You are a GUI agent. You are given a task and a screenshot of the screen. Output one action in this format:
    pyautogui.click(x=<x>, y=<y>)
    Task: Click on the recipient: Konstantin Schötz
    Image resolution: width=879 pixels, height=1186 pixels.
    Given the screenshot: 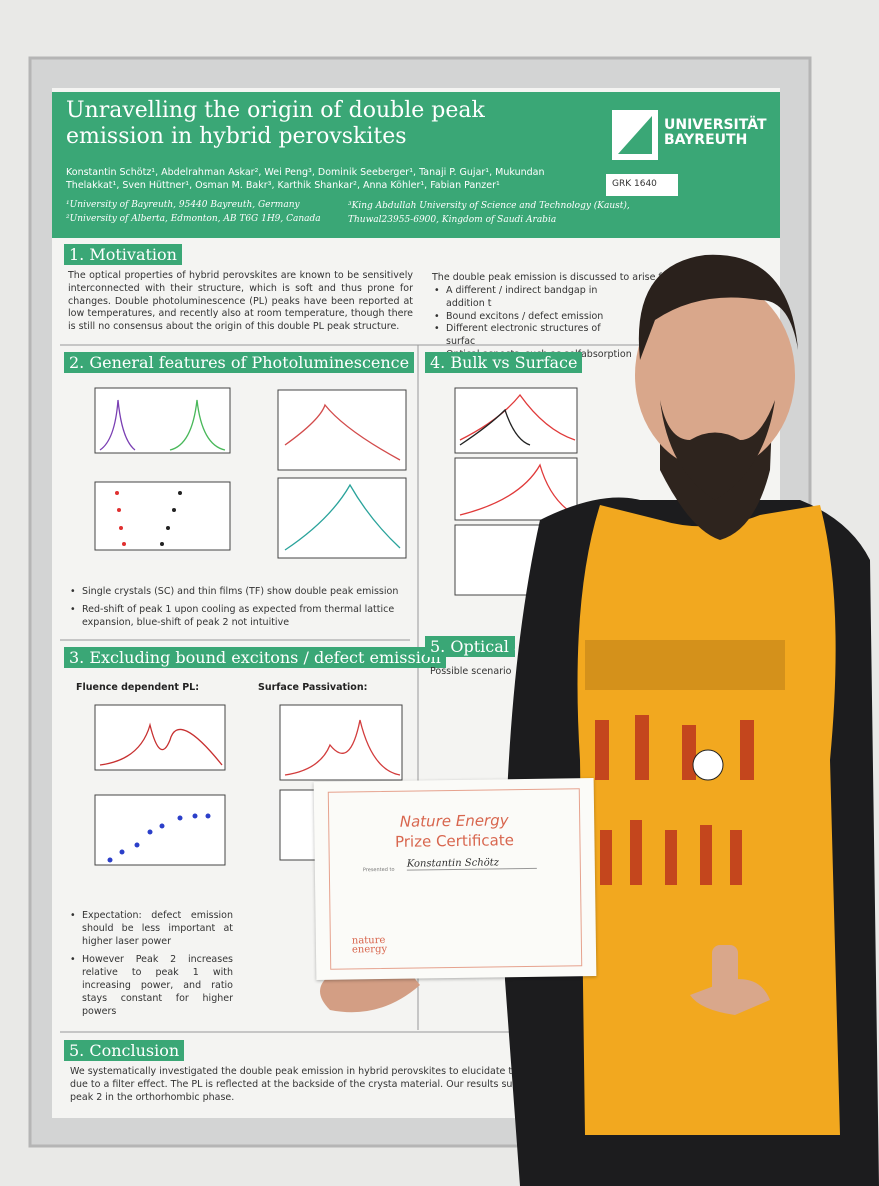 What is the action you would take?
    pyautogui.click(x=471, y=863)
    